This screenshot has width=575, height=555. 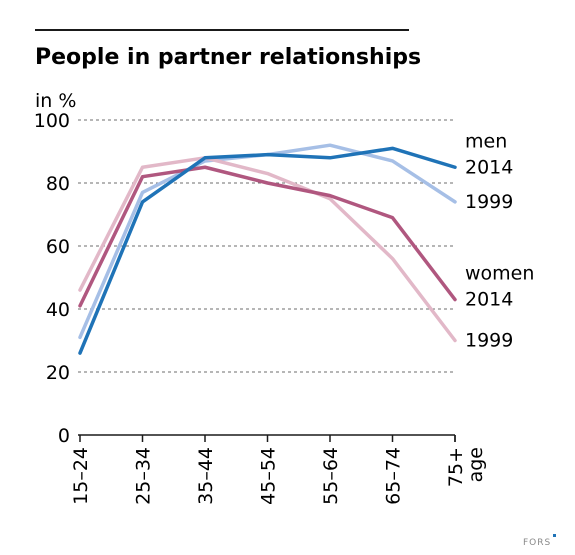 What do you see at coordinates (206, 476) in the screenshot?
I see `x-tick-label: 35–44` at bounding box center [206, 476].